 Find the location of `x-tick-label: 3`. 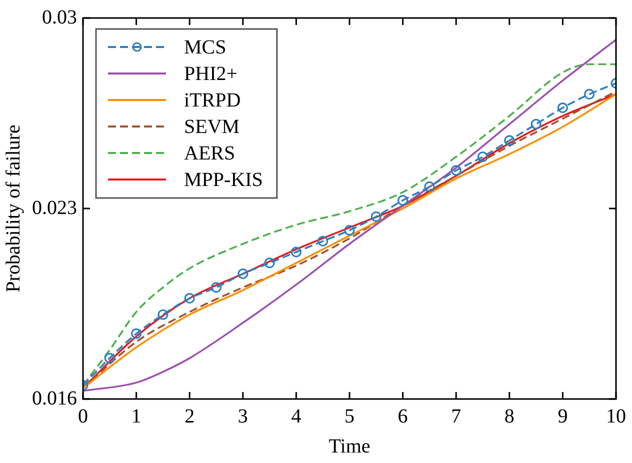

x-tick-label: 3 is located at coordinates (243, 416).